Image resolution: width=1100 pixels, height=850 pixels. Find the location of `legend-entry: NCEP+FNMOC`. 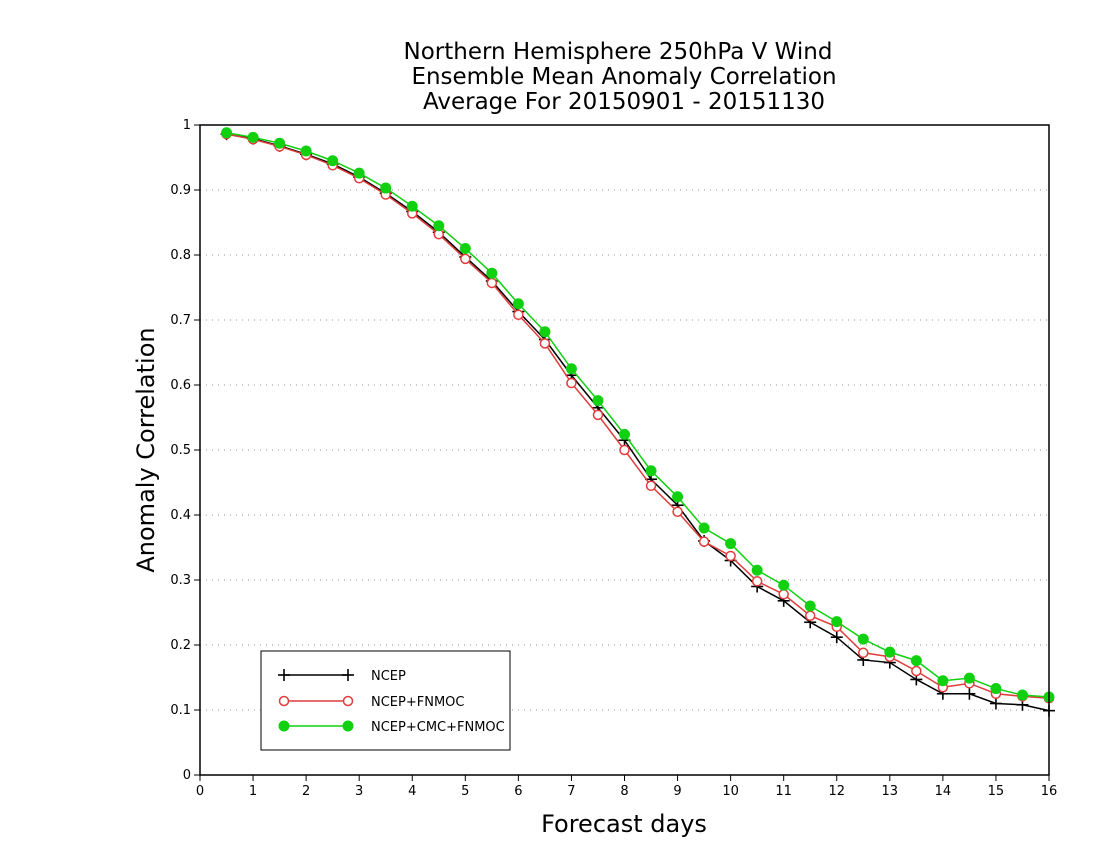

legend-entry: NCEP+FNMOC is located at coordinates (371, 702).